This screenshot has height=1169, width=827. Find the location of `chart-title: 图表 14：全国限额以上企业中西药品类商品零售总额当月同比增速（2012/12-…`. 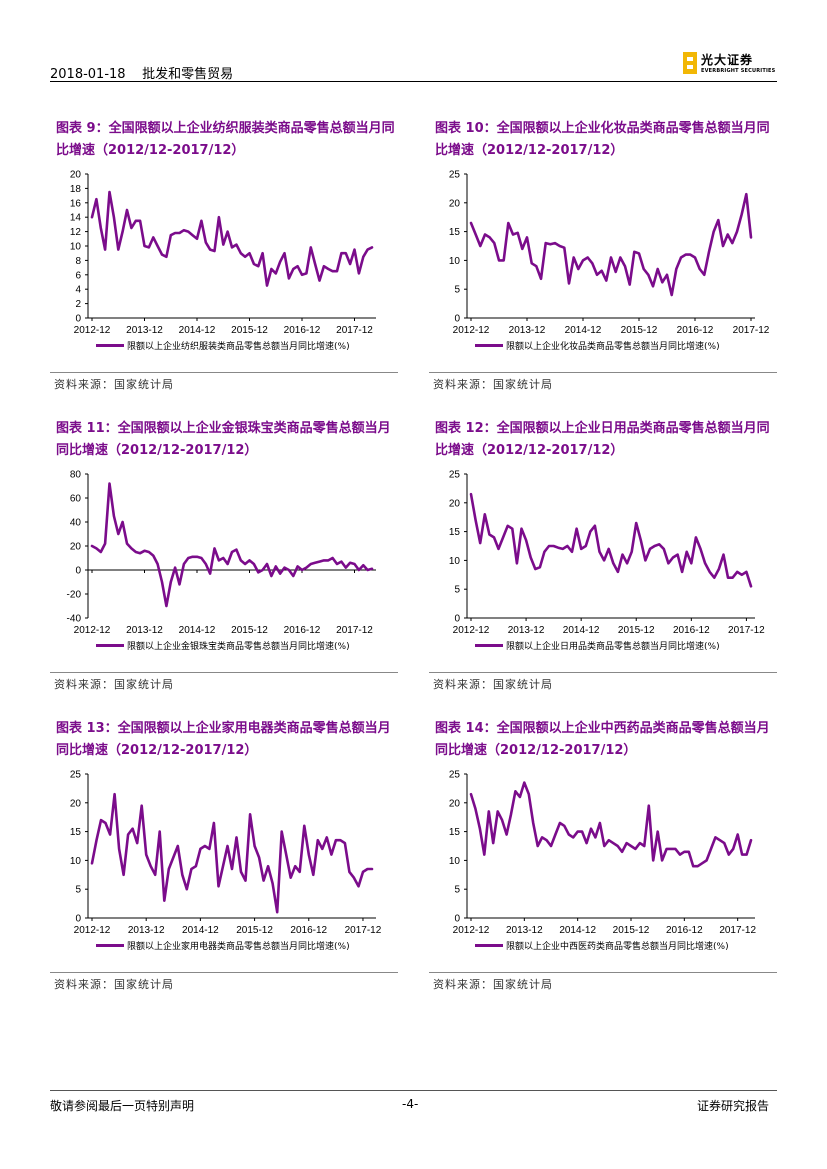

chart-title: 图表 14：全国限额以上企业中西药品类商品零售总额当月同比增速（2012/12-… is located at coordinates (602, 739).